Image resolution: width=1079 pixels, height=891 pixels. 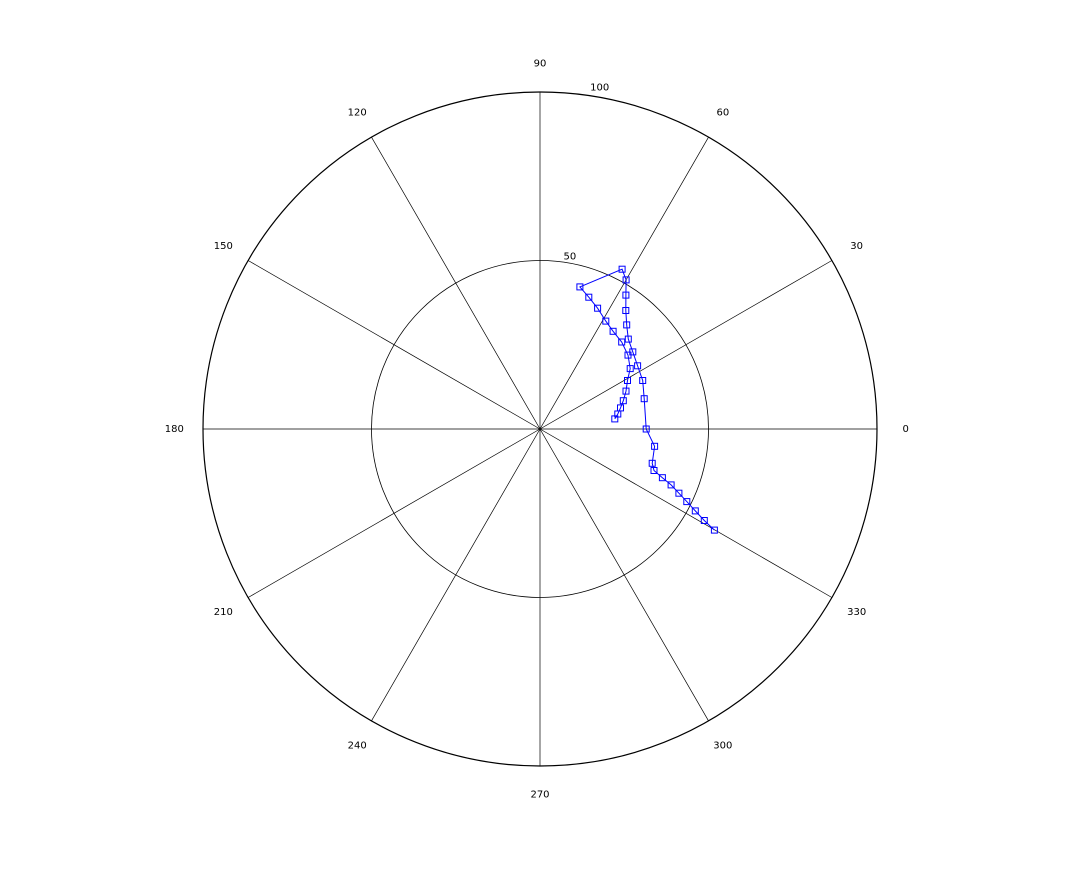 What do you see at coordinates (223, 246) in the screenshot?
I see `angle-tick-label-150: 150` at bounding box center [223, 246].